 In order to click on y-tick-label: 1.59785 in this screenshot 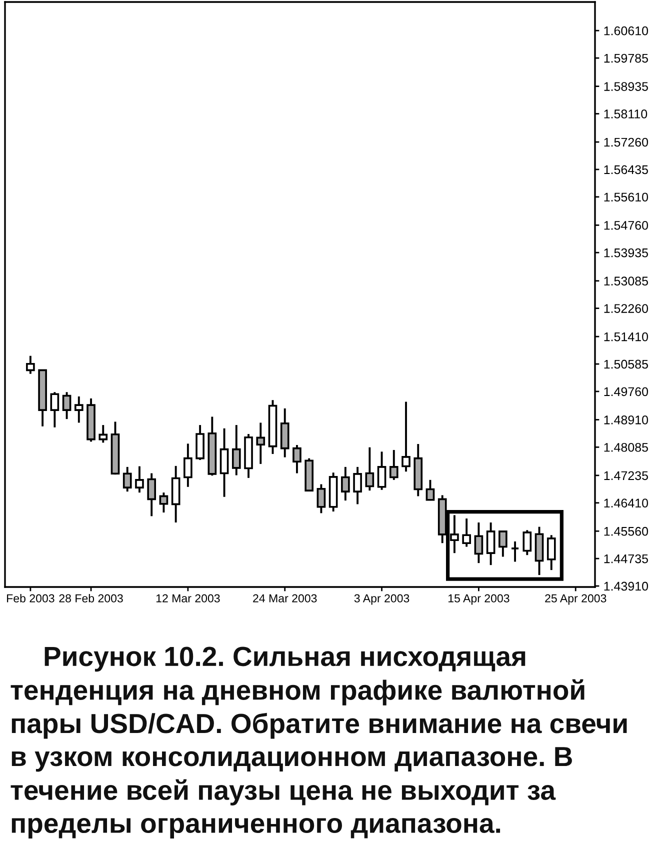, I will do `click(626, 58)`.